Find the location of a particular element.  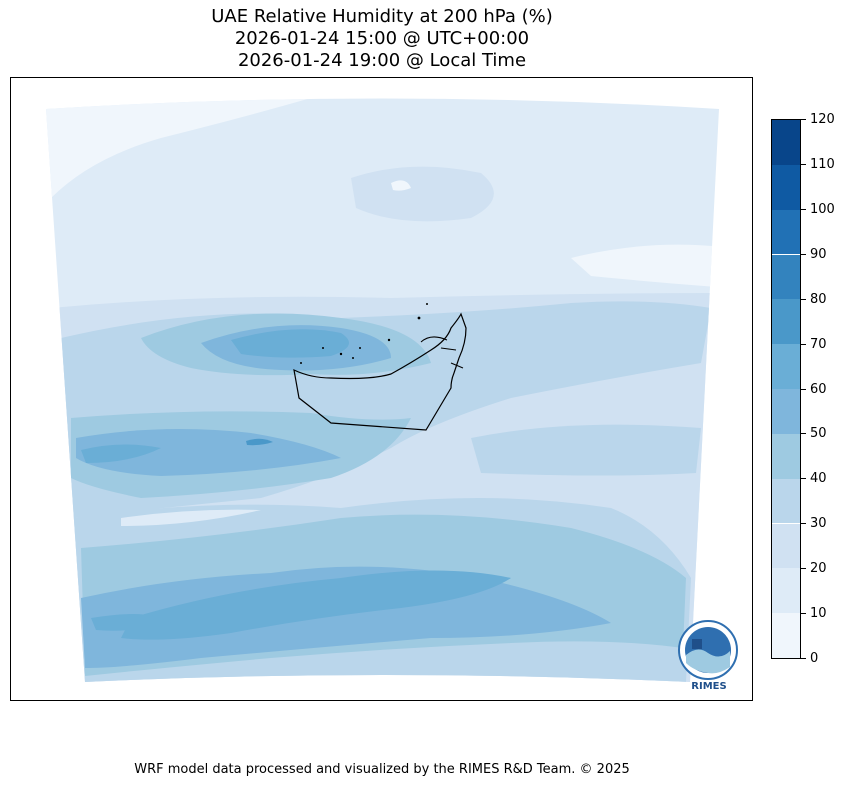

contour-60-70-north is located at coordinates (290, 343).